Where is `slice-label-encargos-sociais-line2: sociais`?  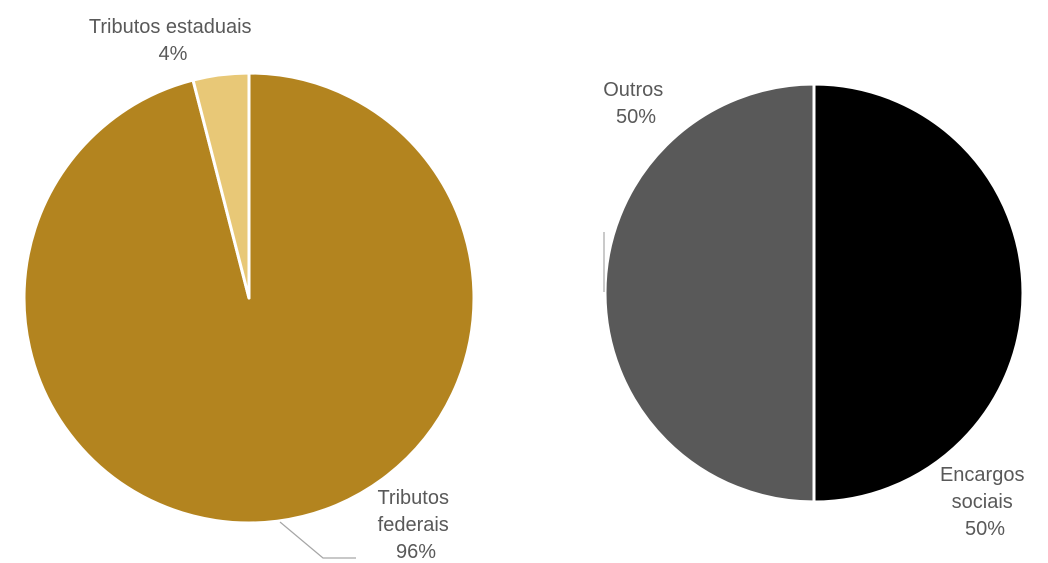
slice-label-encargos-sociais-line2: sociais is located at coordinates (982, 502).